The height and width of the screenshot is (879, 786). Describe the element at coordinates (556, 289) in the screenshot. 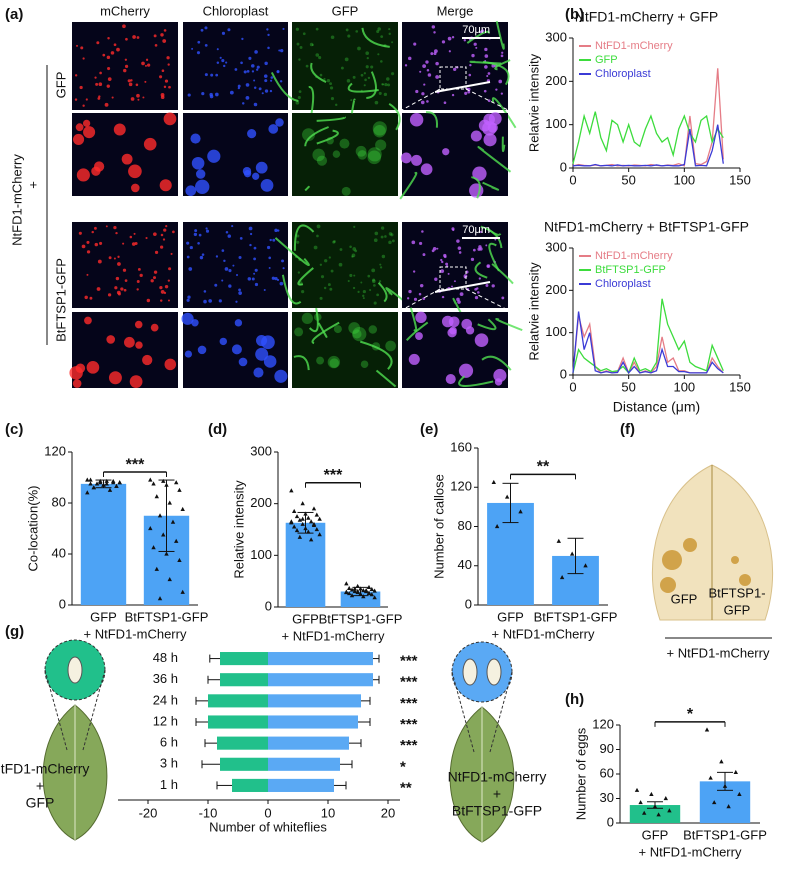

I see `y-tick-label: 200` at that location.